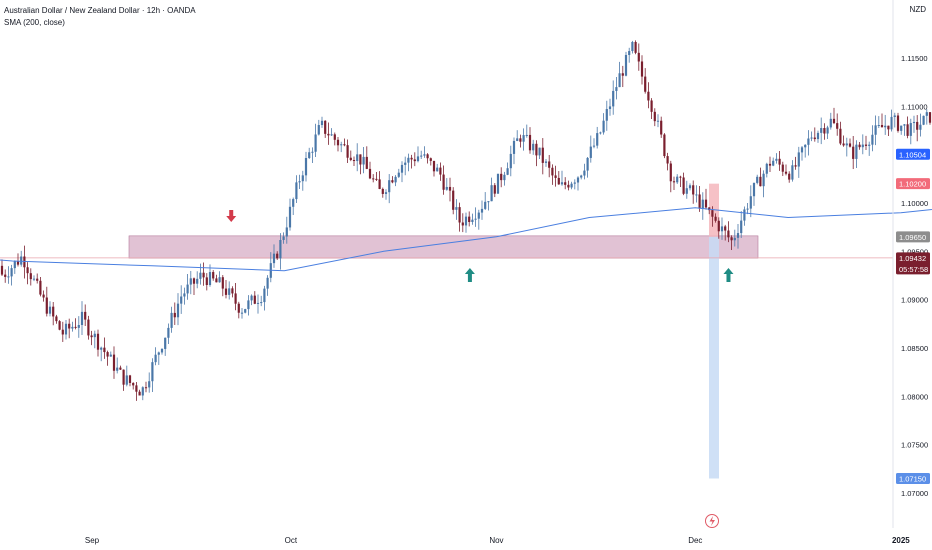 This screenshot has height=550, width=932. What do you see at coordinates (443, 247) in the screenshot?
I see `support-resistance-zone` at bounding box center [443, 247].